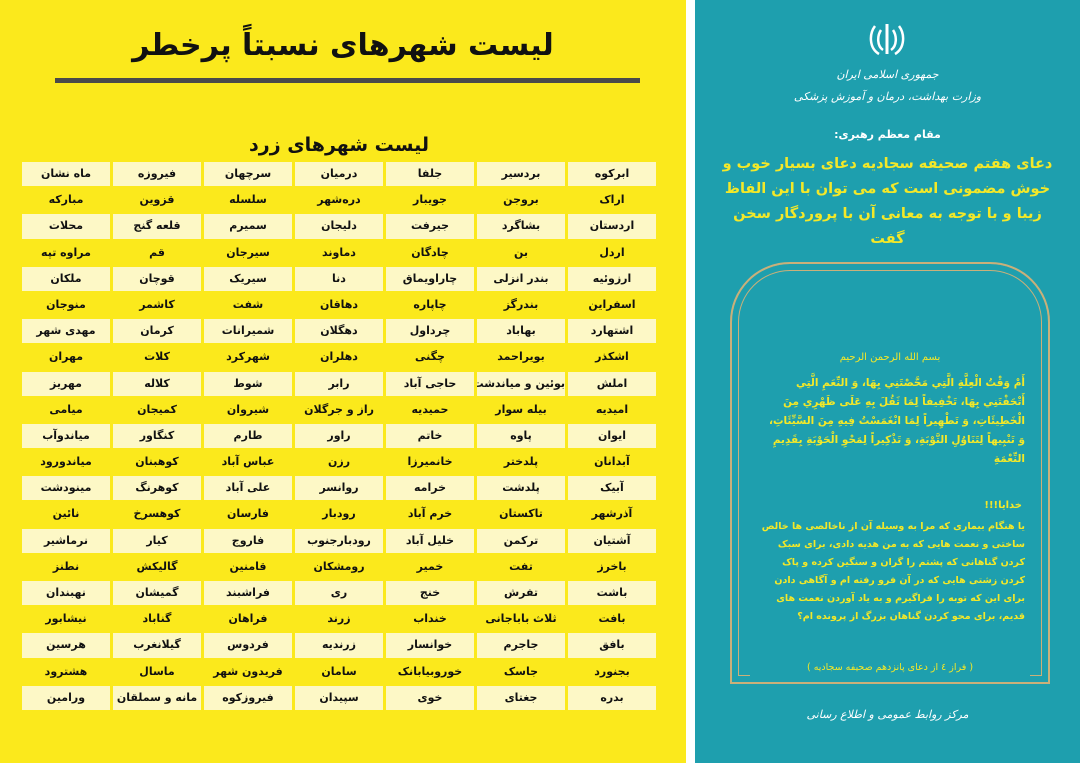 The image size is (1080, 763). Describe the element at coordinates (430, 514) in the screenshot. I see `city-cell: خرم آباد` at that location.